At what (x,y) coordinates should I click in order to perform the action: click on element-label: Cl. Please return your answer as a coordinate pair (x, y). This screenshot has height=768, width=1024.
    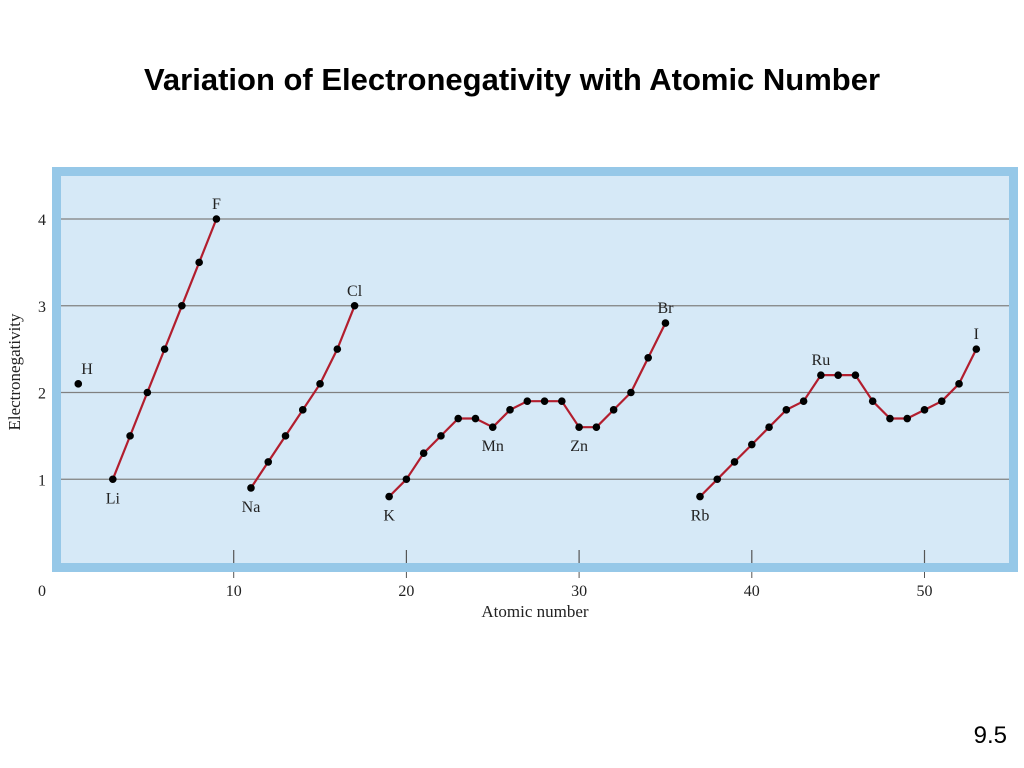
    Looking at the image, I should click on (355, 291).